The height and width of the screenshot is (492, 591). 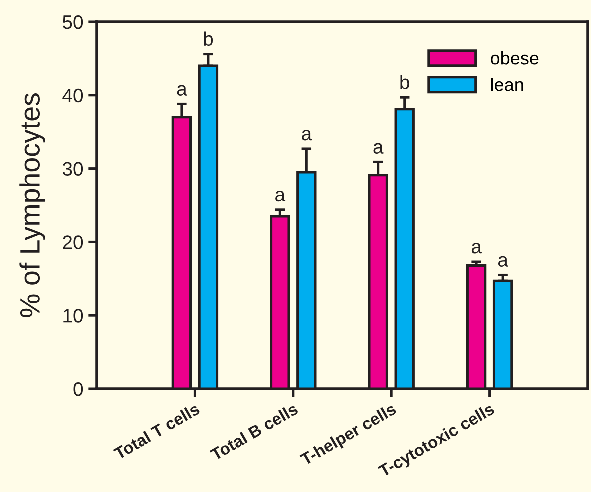 What do you see at coordinates (33, 206) in the screenshot?
I see `y-axis-title: % of Lymphocytes` at bounding box center [33, 206].